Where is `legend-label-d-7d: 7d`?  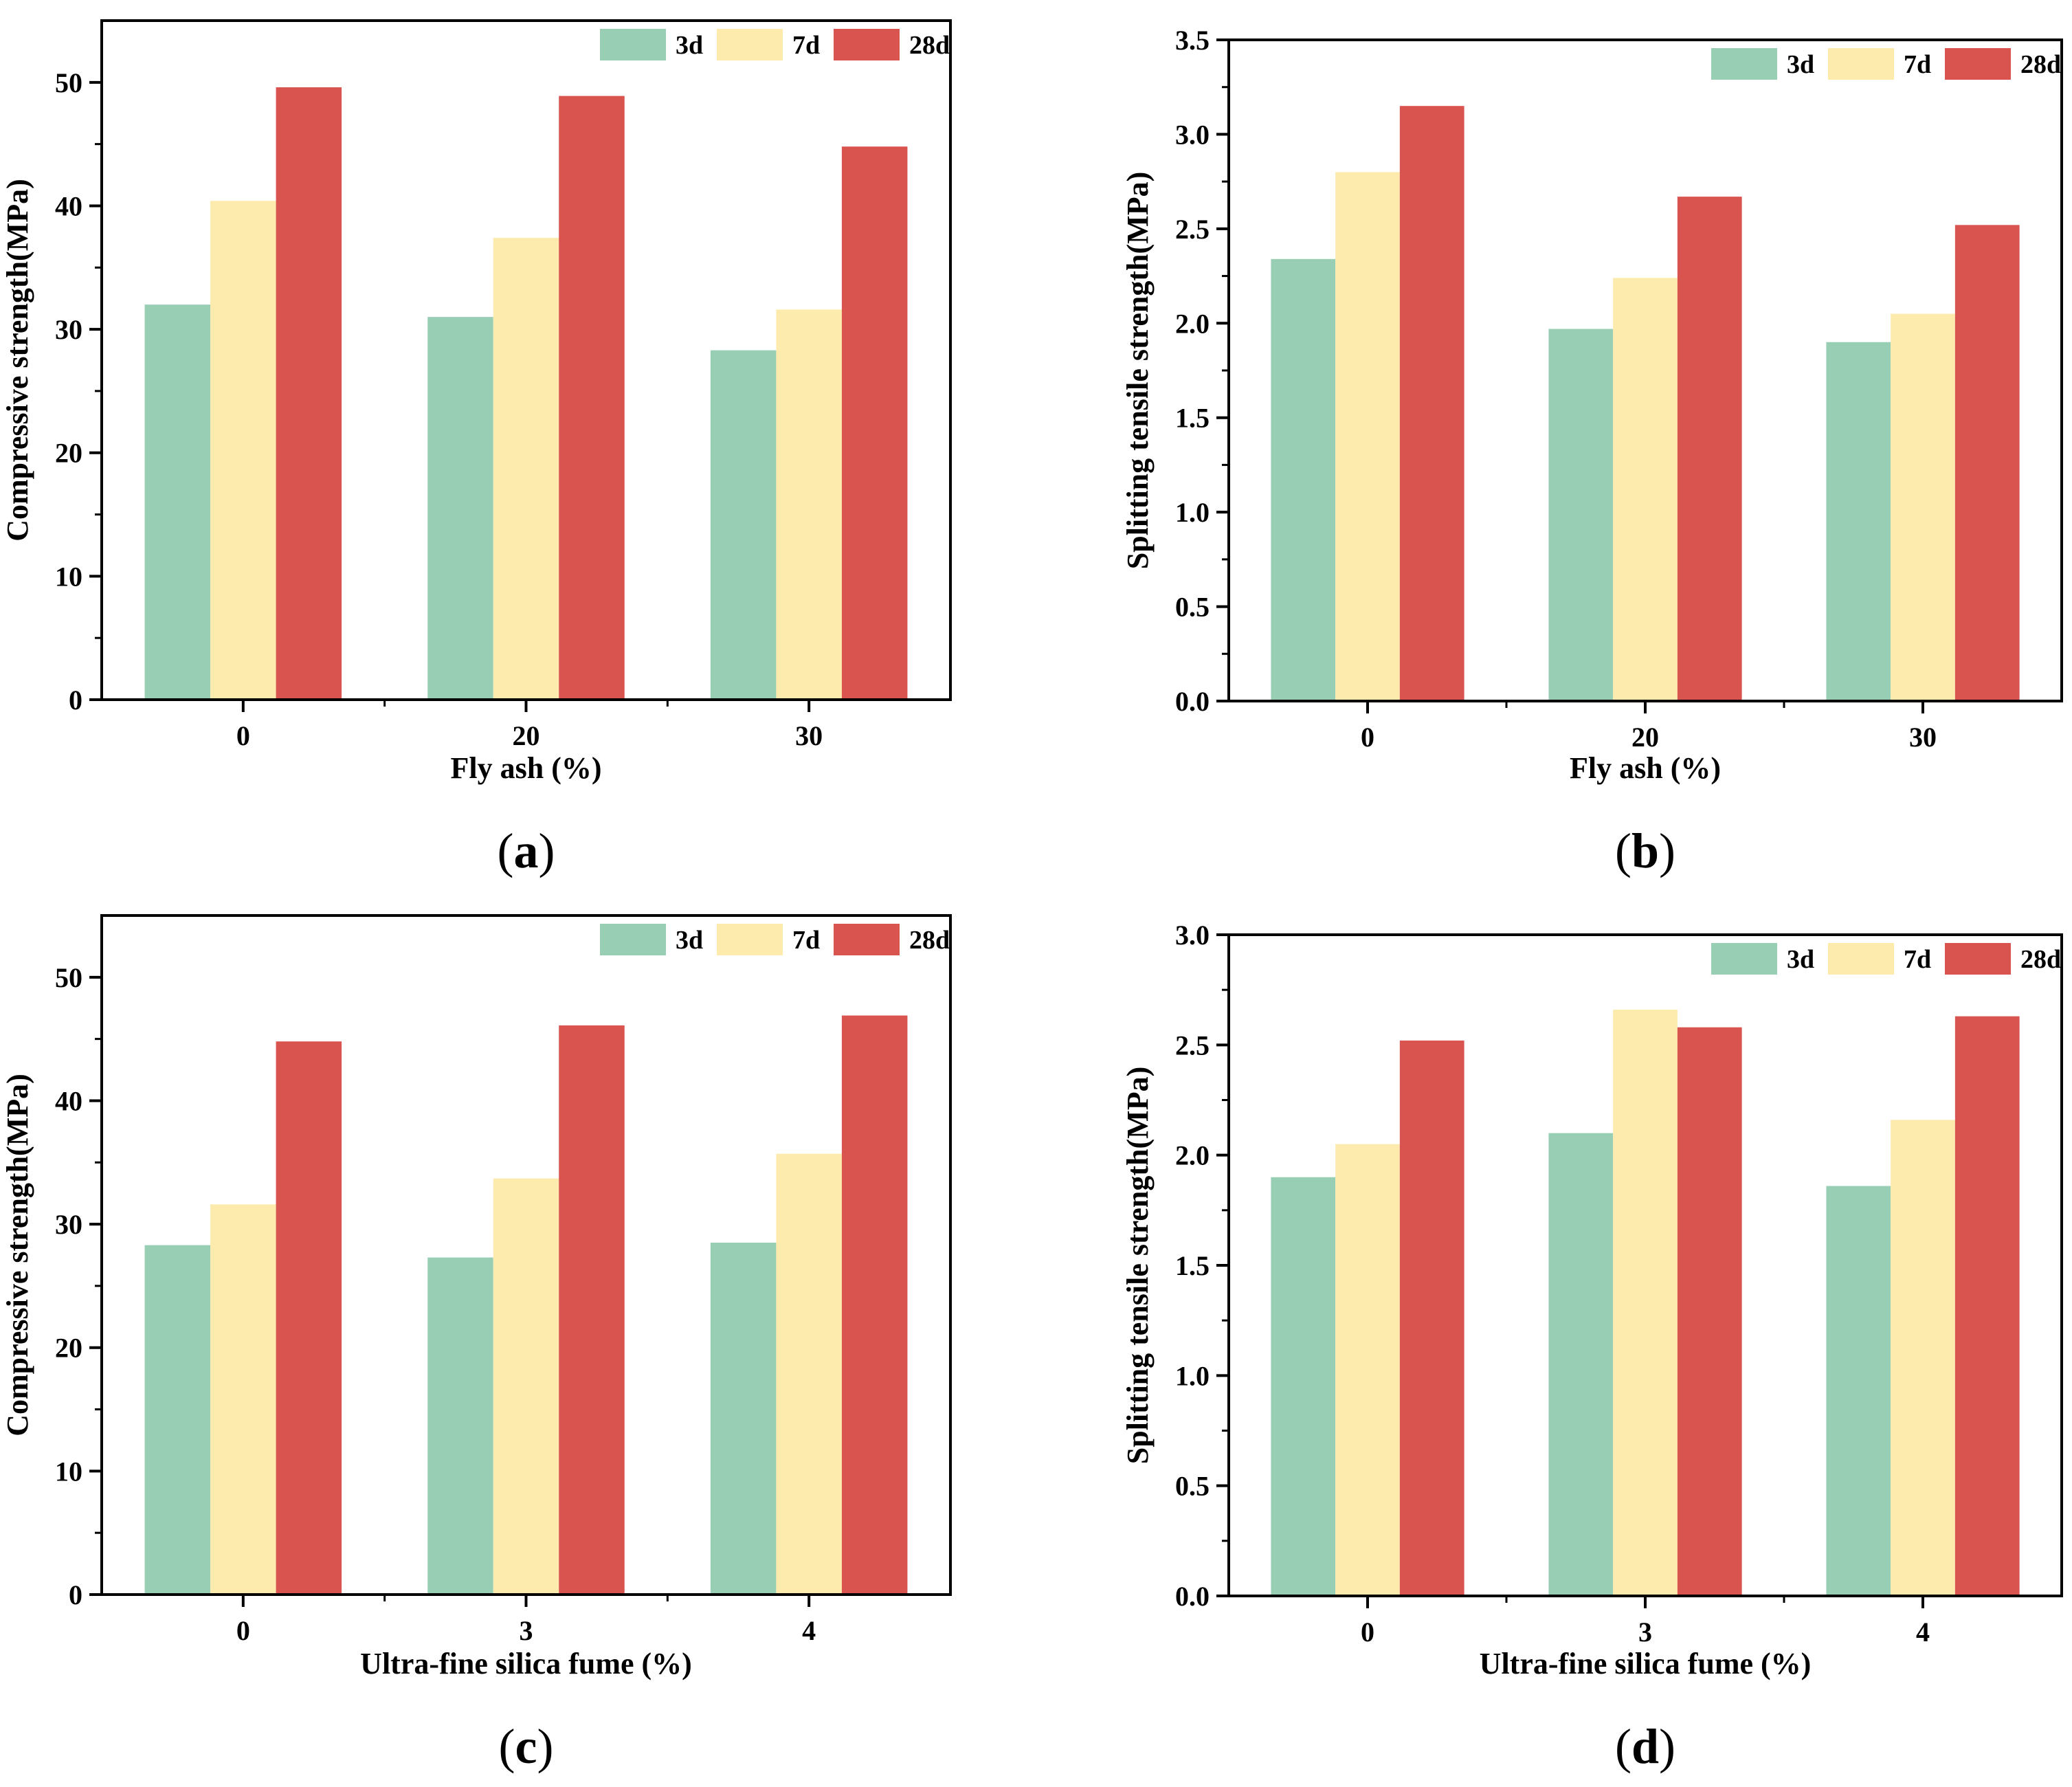
legend-label-d-7d: 7d is located at coordinates (1917, 959).